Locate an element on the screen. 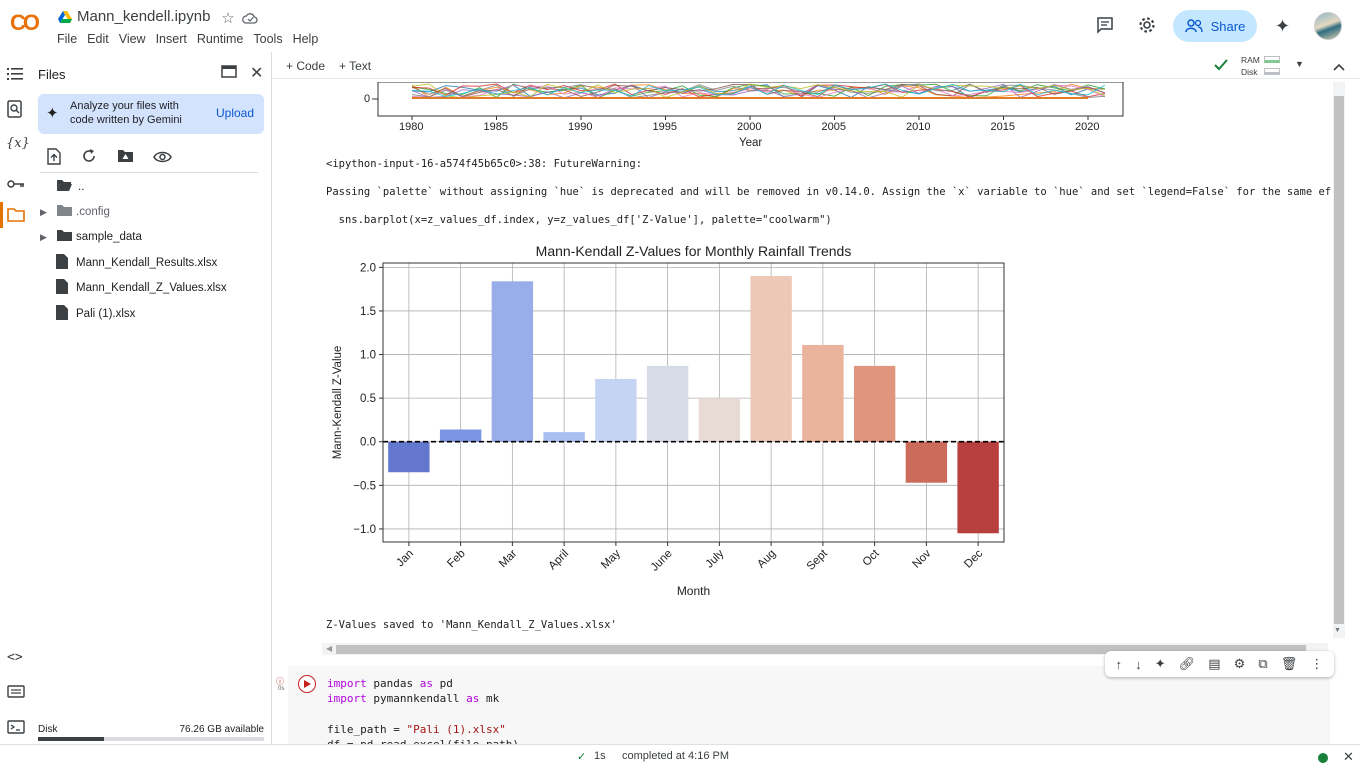 The image size is (1360, 768). ram-meter is located at coordinates (1272, 59).